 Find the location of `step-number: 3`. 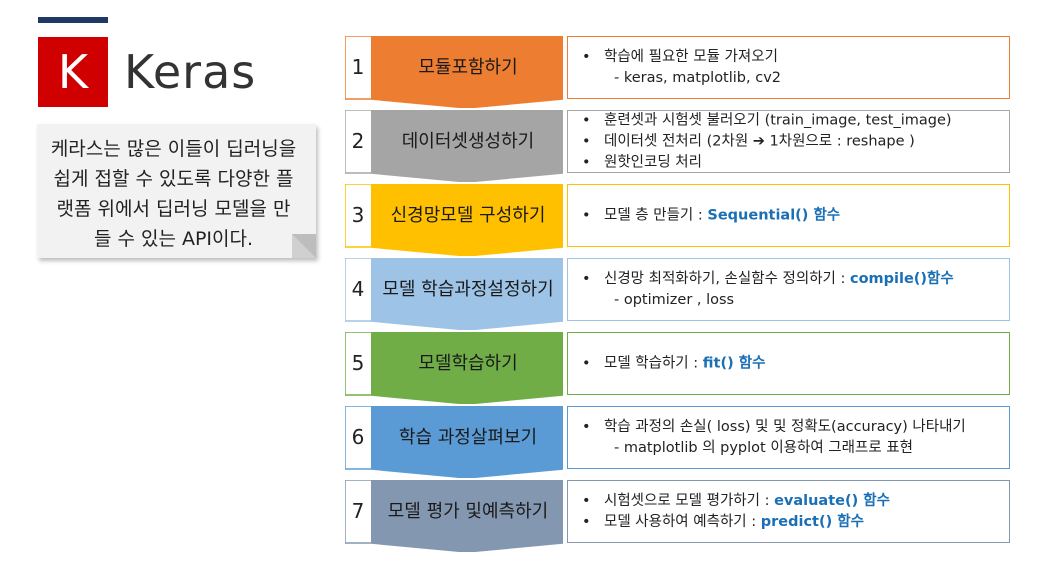

step-number: 3 is located at coordinates (358, 215).